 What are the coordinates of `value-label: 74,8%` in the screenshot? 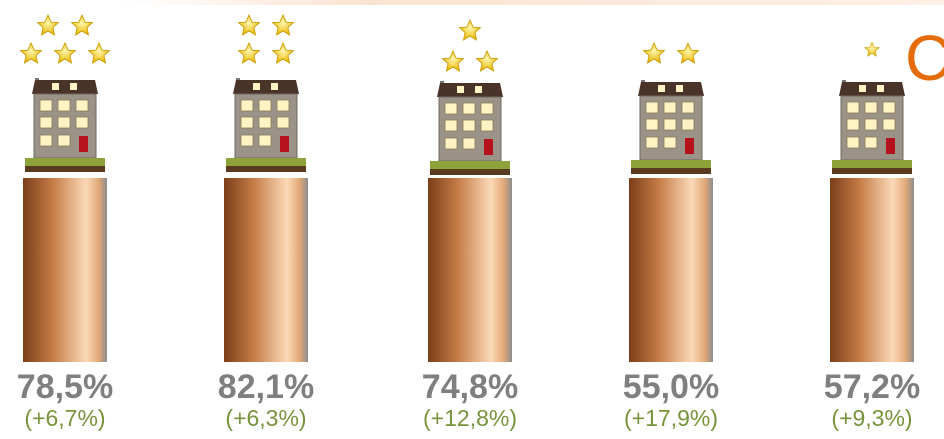 It's located at (470, 387).